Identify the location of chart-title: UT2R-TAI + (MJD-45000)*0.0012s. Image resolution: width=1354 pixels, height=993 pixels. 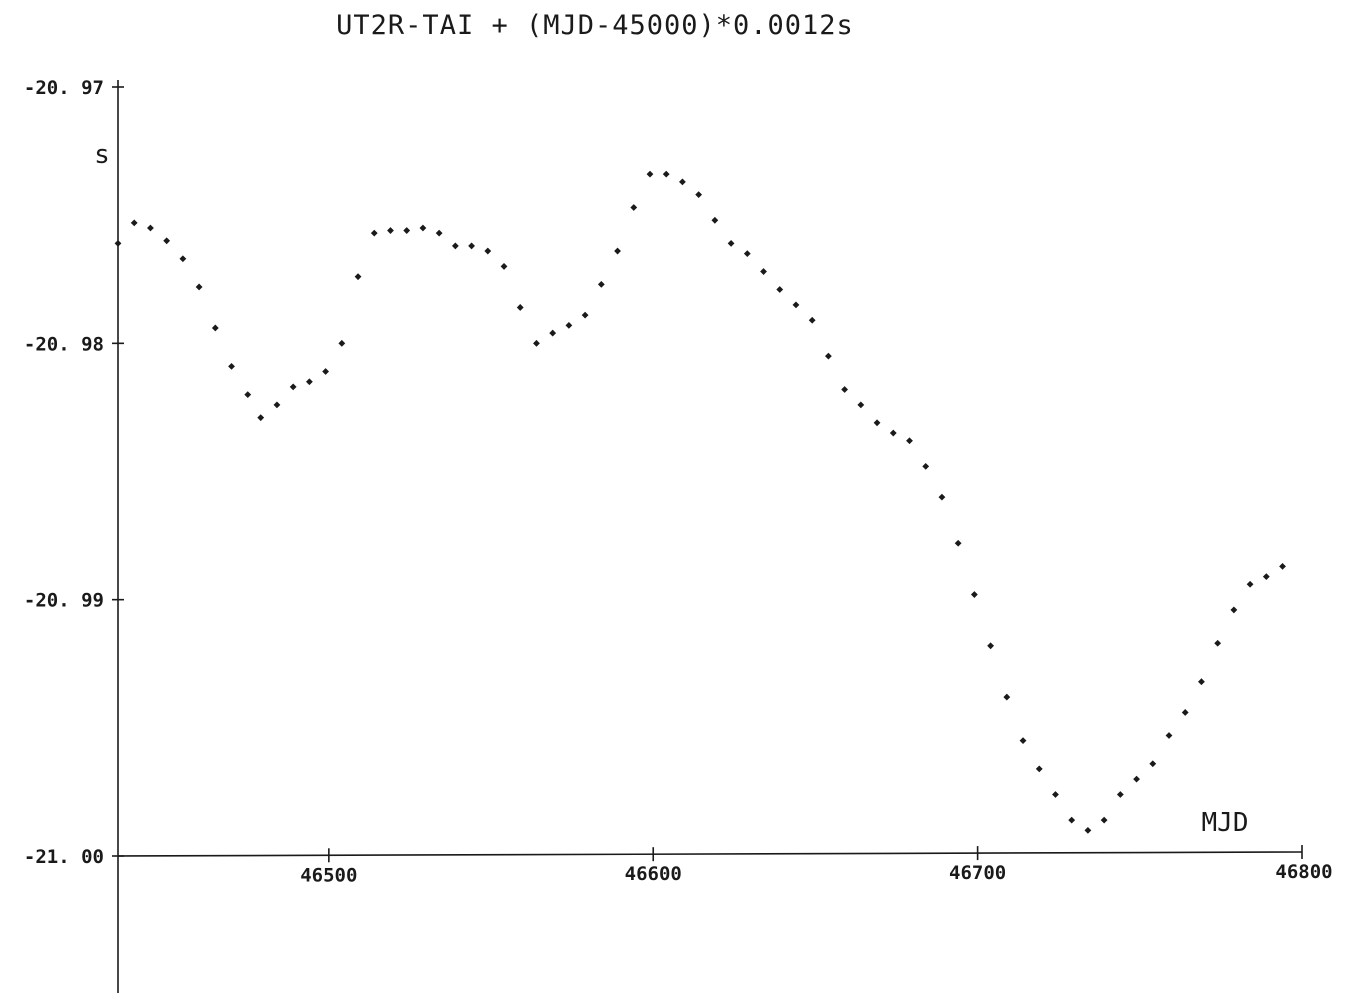
(595, 25).